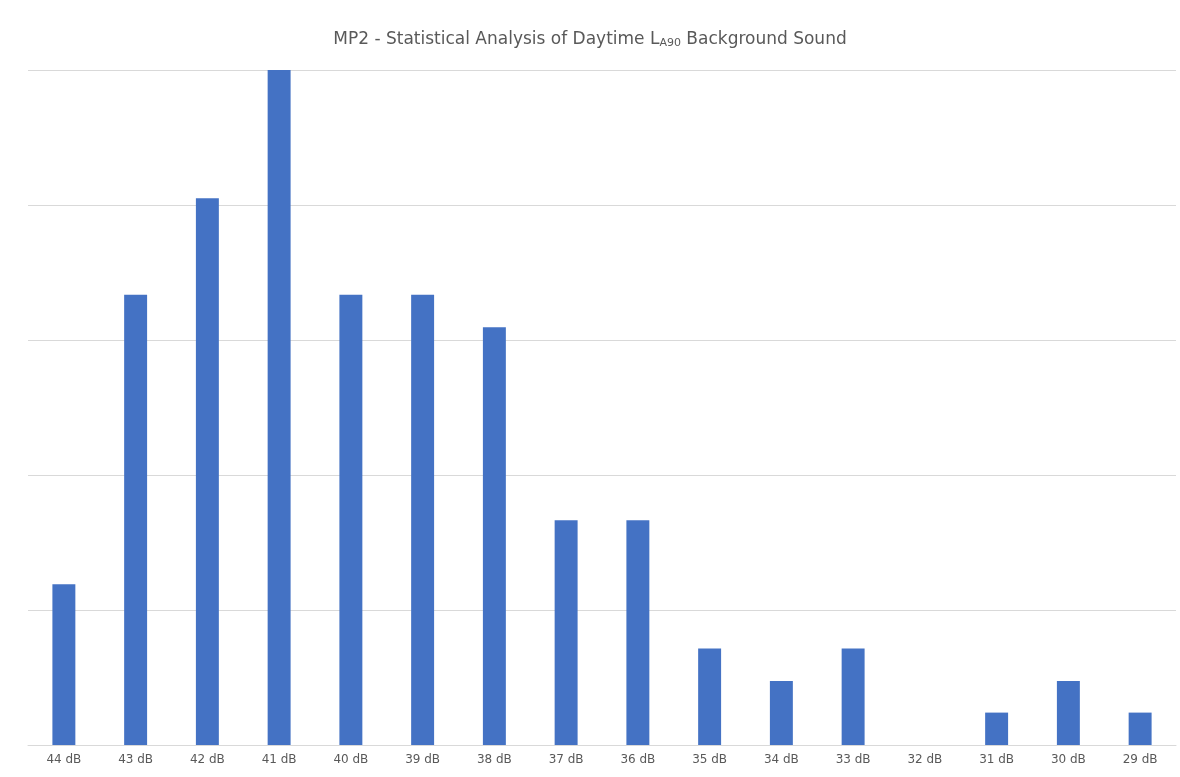 This screenshot has height=777, width=1180. What do you see at coordinates (64, 759) in the screenshot?
I see `x-tick-label: 44 dB` at bounding box center [64, 759].